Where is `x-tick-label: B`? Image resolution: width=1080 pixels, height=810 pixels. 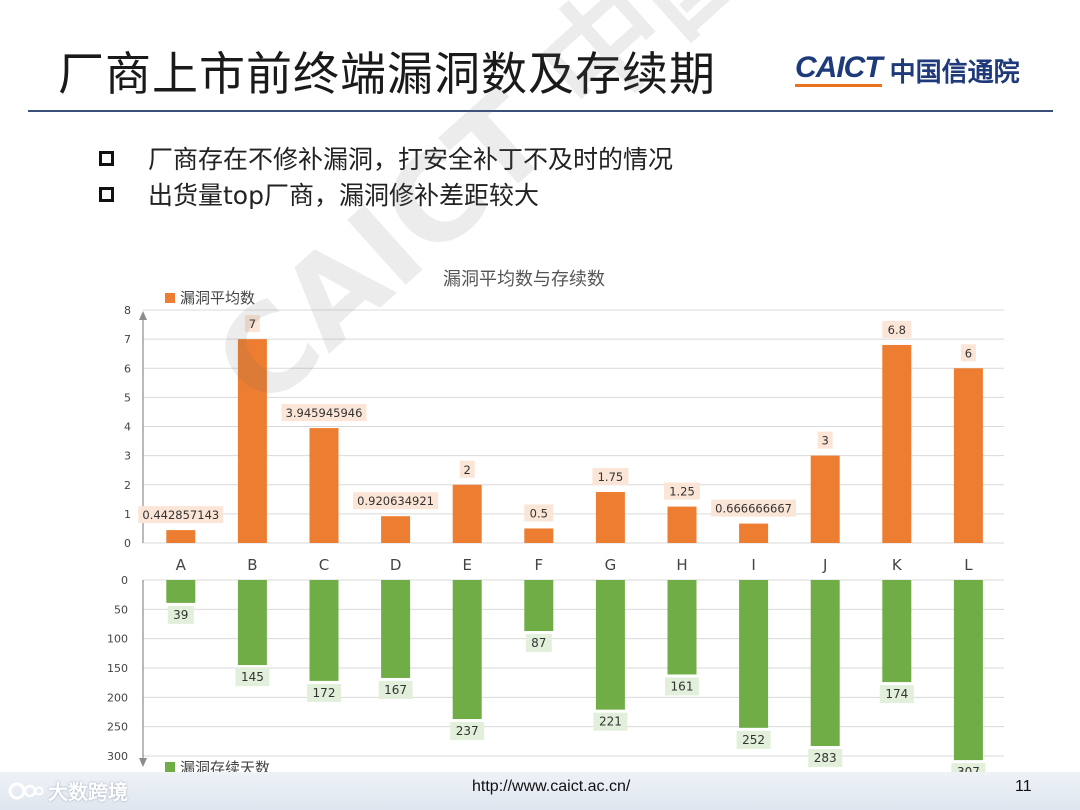
x-tick-label: B is located at coordinates (252, 565).